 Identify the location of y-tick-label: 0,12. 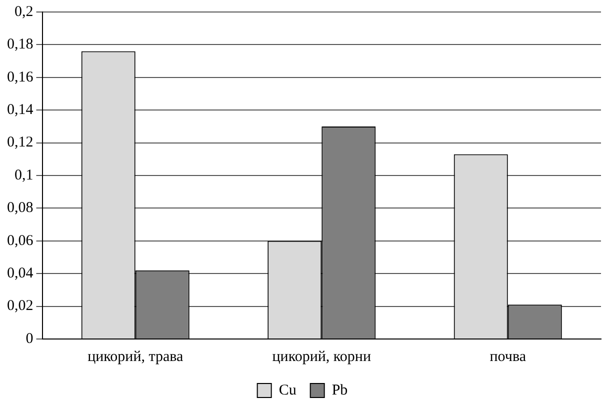
(20, 142).